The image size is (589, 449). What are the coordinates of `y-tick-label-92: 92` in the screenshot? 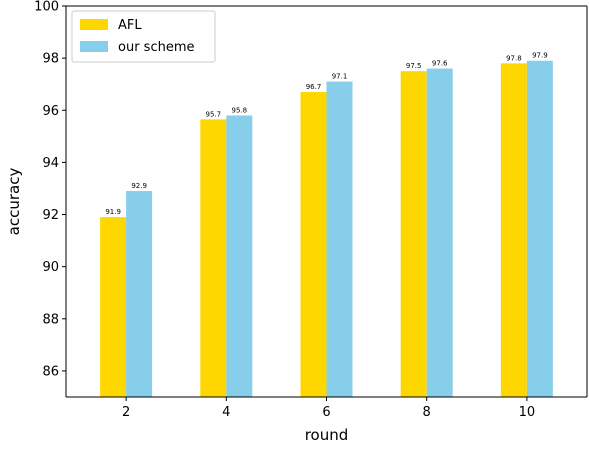 It's located at (50, 215).